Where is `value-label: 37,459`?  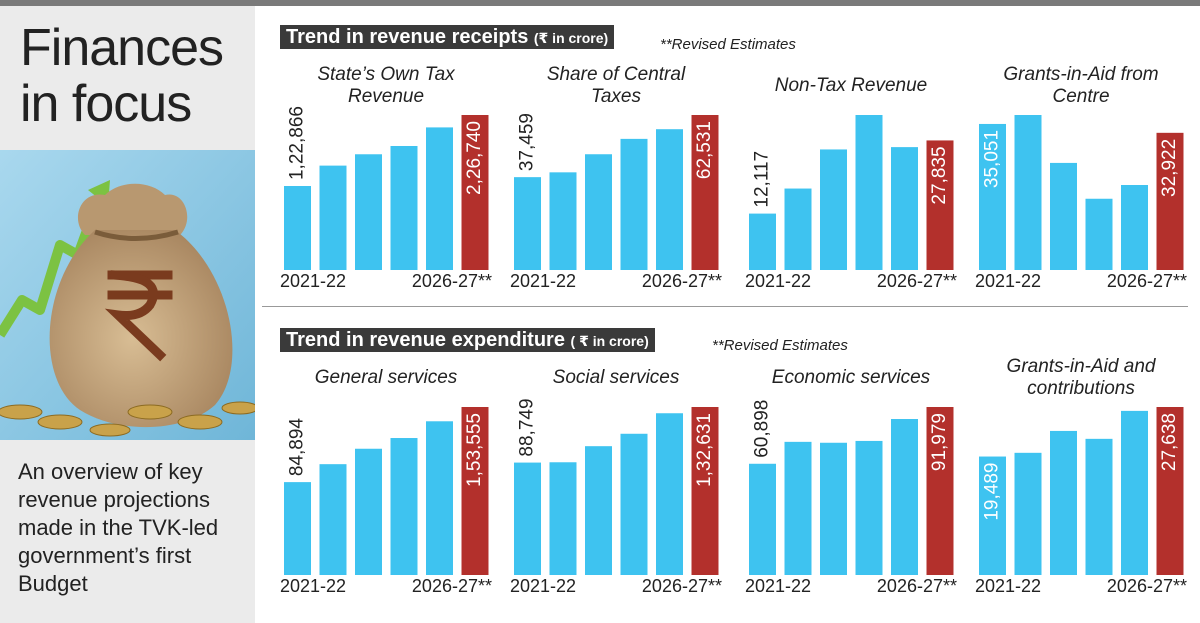 value-label: 37,459 is located at coordinates (527, 142).